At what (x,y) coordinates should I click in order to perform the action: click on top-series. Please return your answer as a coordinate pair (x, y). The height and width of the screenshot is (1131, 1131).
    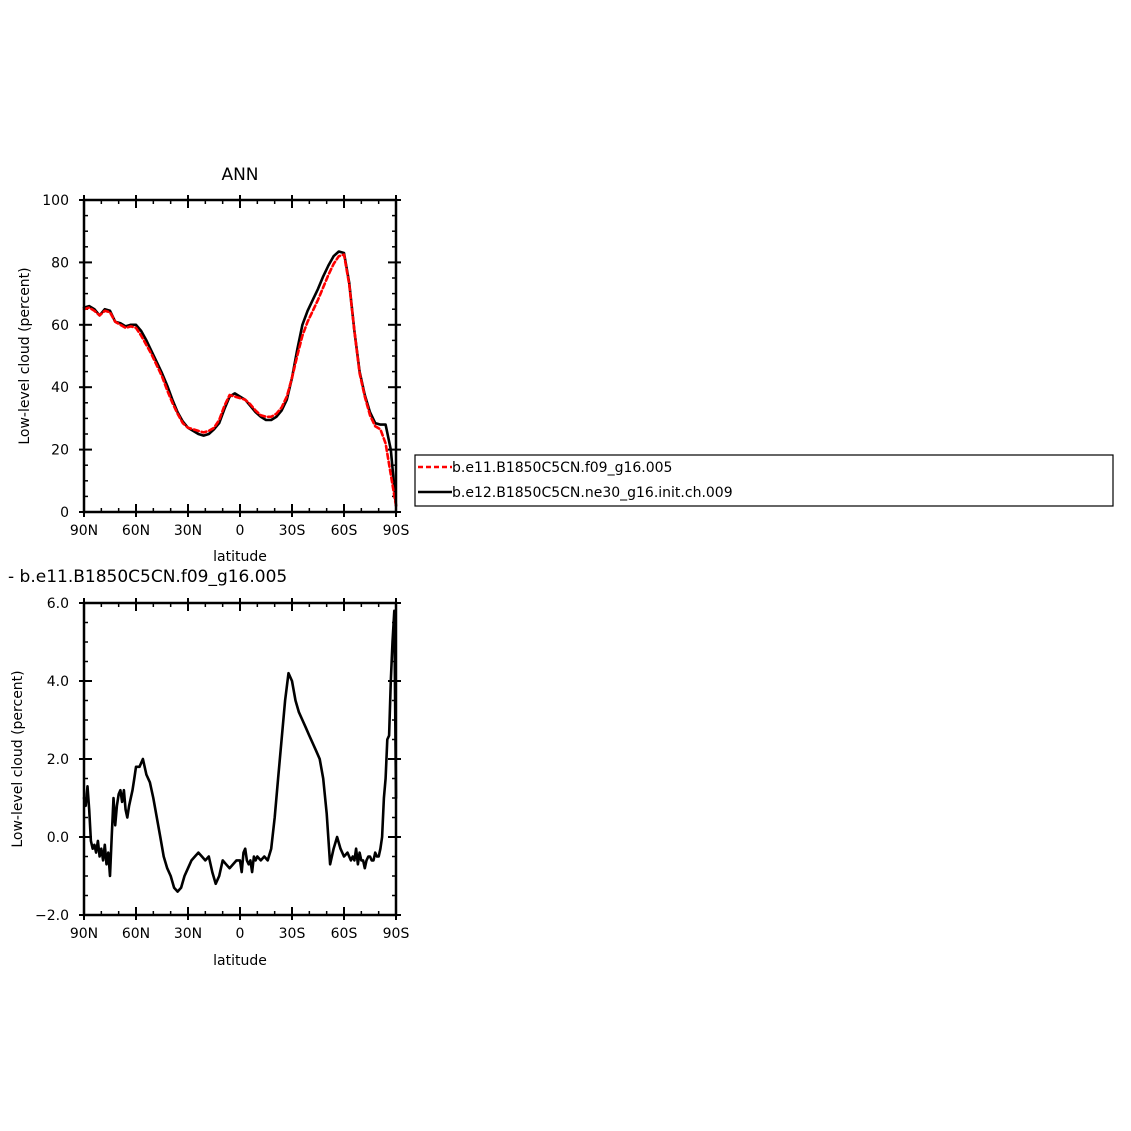
    Looking at the image, I should click on (240, 379).